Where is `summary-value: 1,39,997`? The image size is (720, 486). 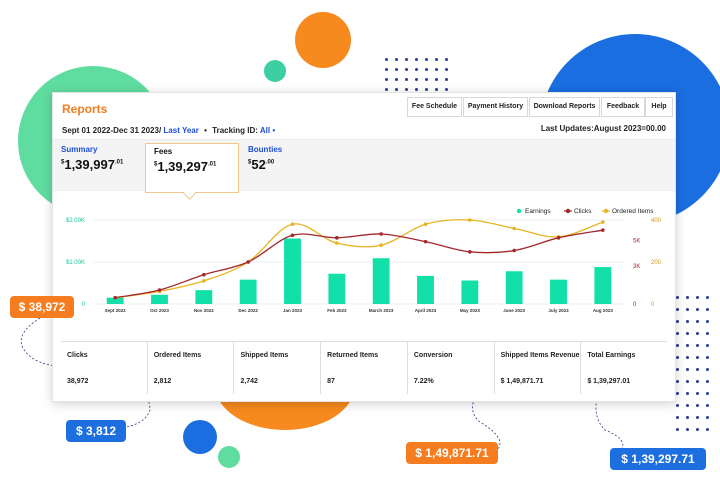
summary-value: 1,39,997 is located at coordinates (89, 164).